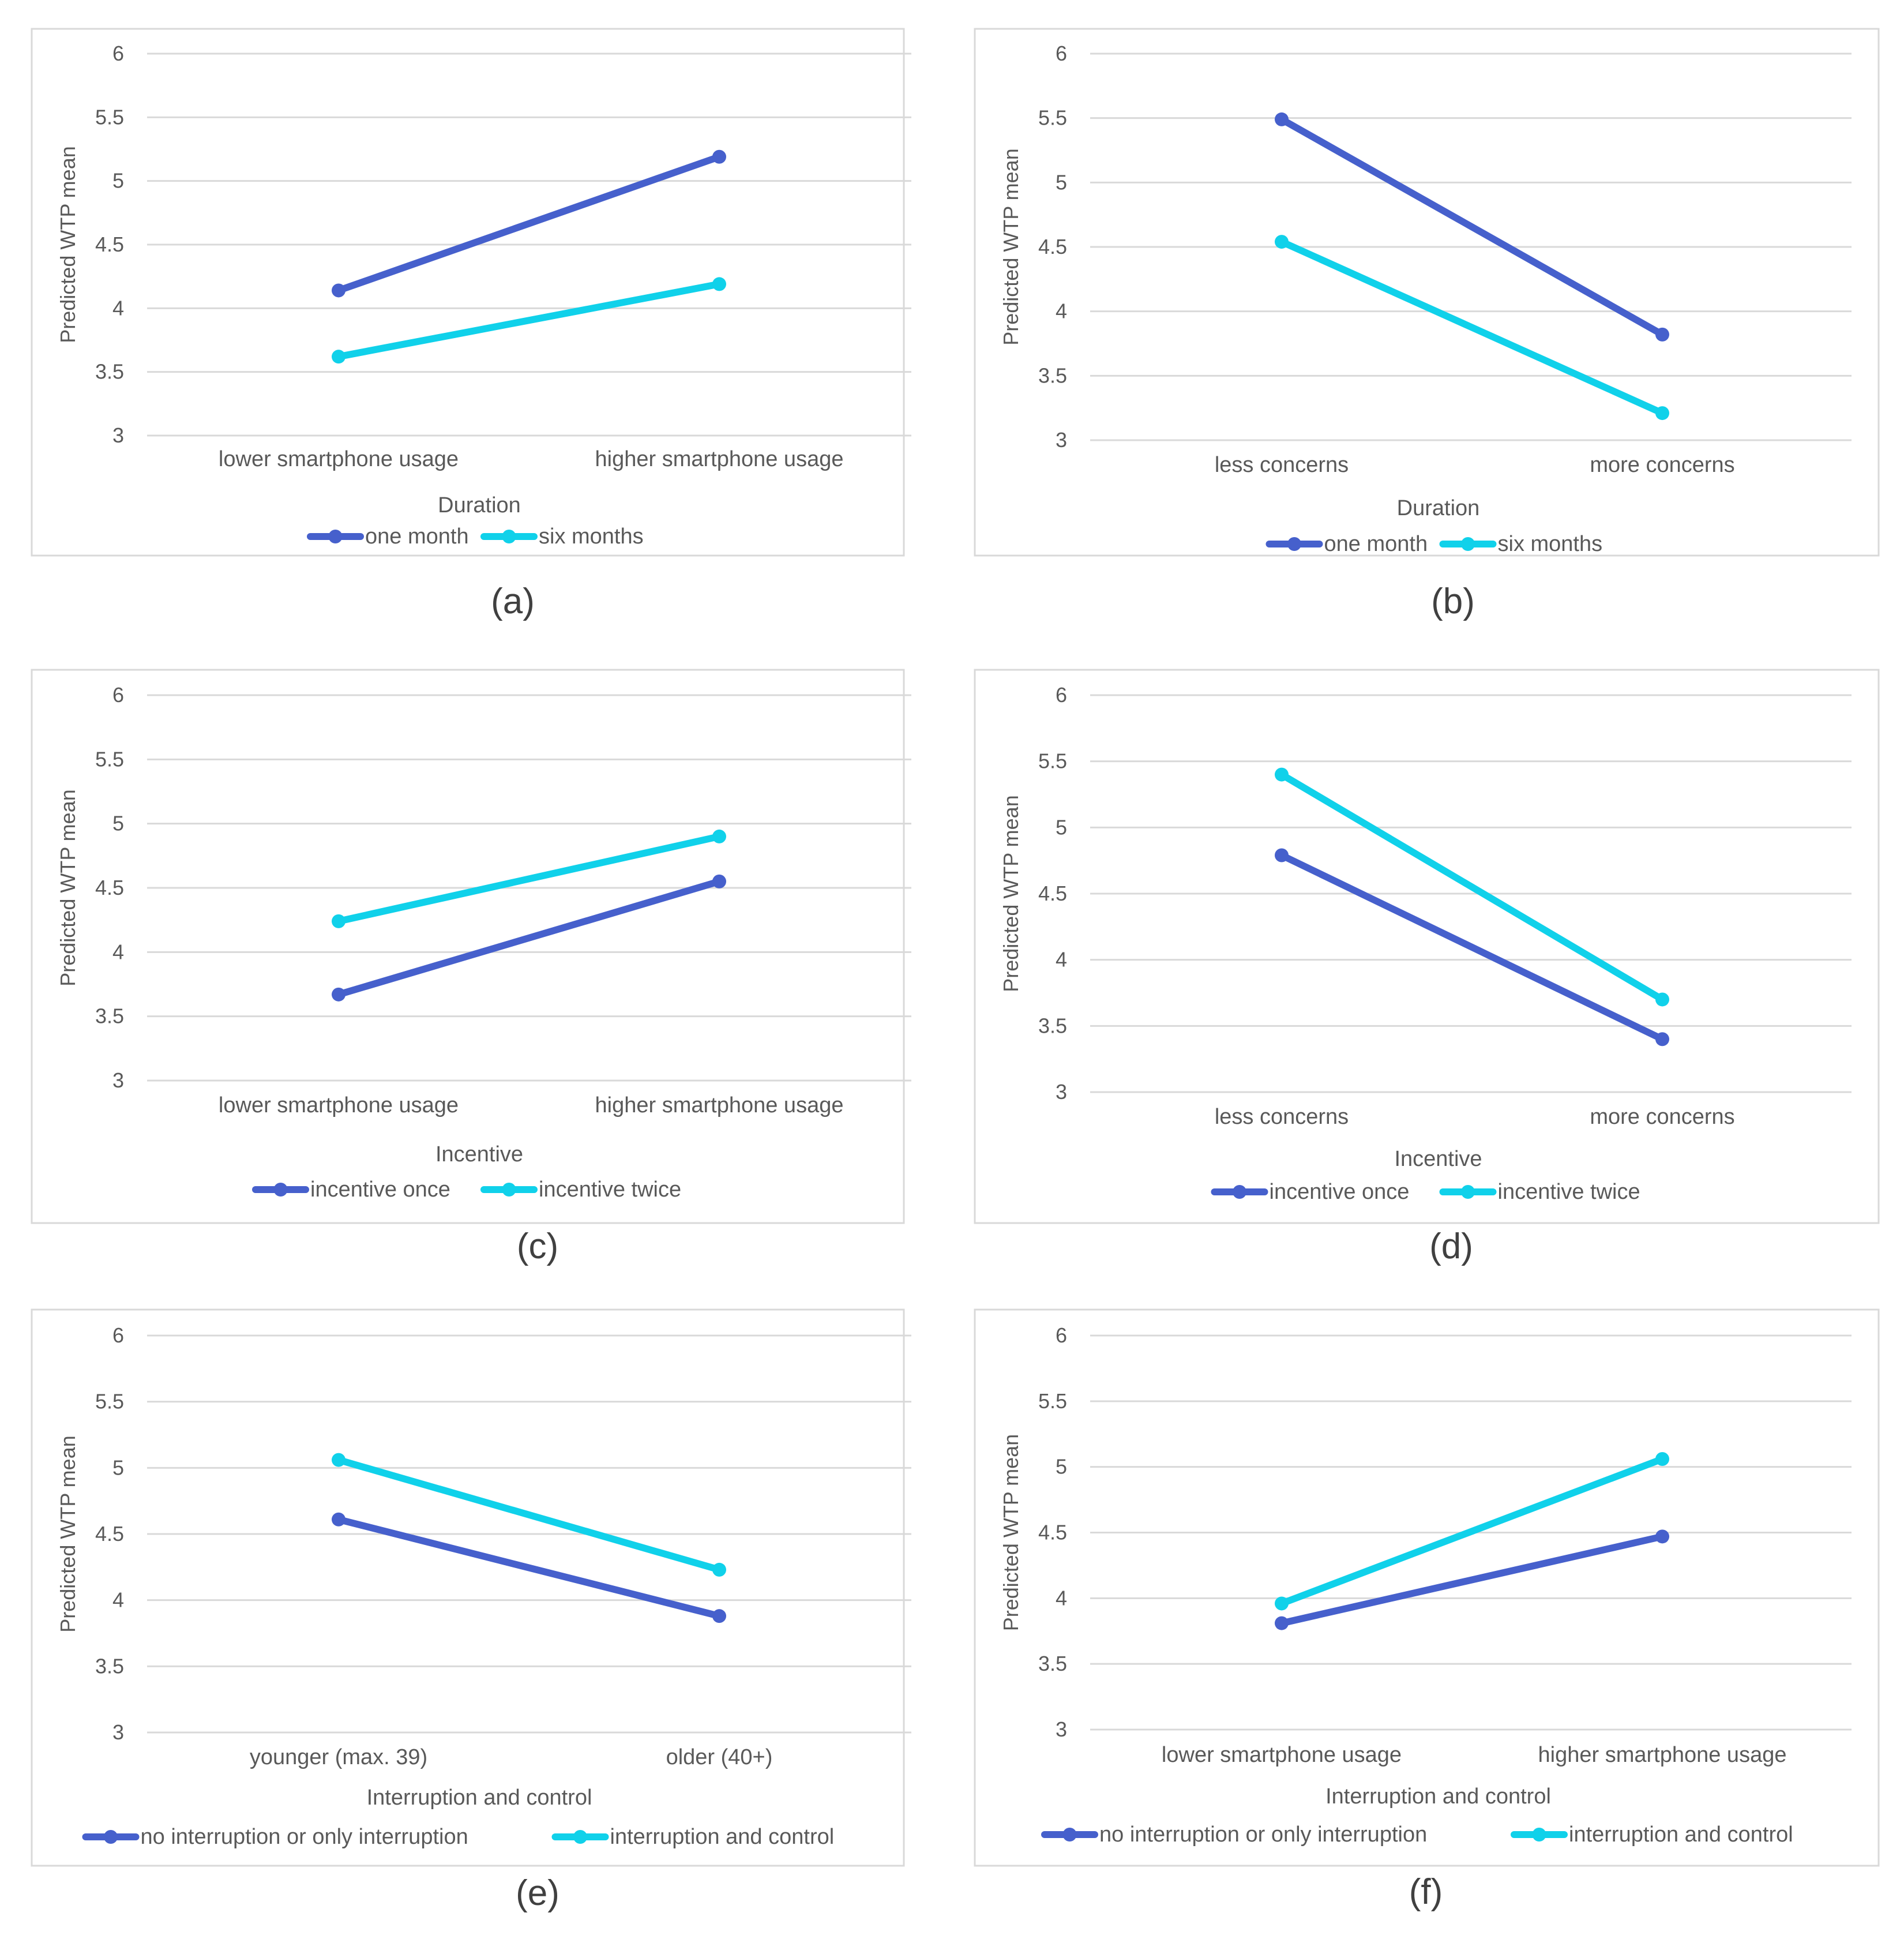  What do you see at coordinates (537, 1893) in the screenshot?
I see `panel-caption: (e)` at bounding box center [537, 1893].